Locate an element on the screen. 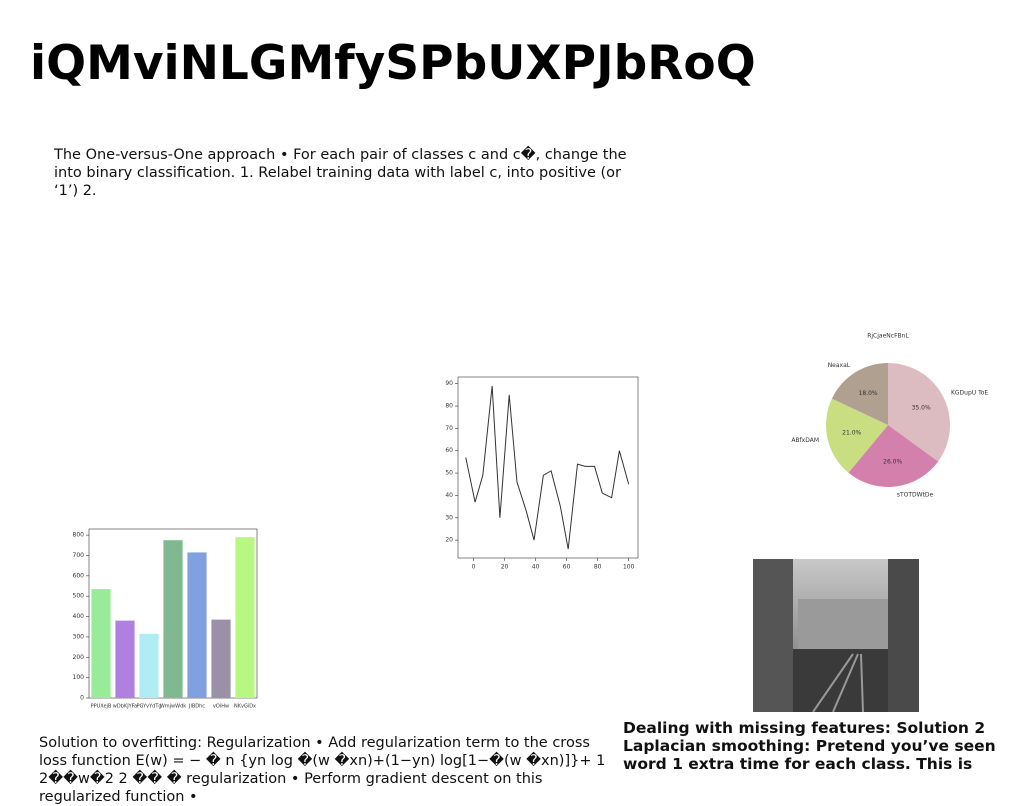 The width and height of the screenshot is (1024, 806). x-tick-label: vOiHw is located at coordinates (221, 707).